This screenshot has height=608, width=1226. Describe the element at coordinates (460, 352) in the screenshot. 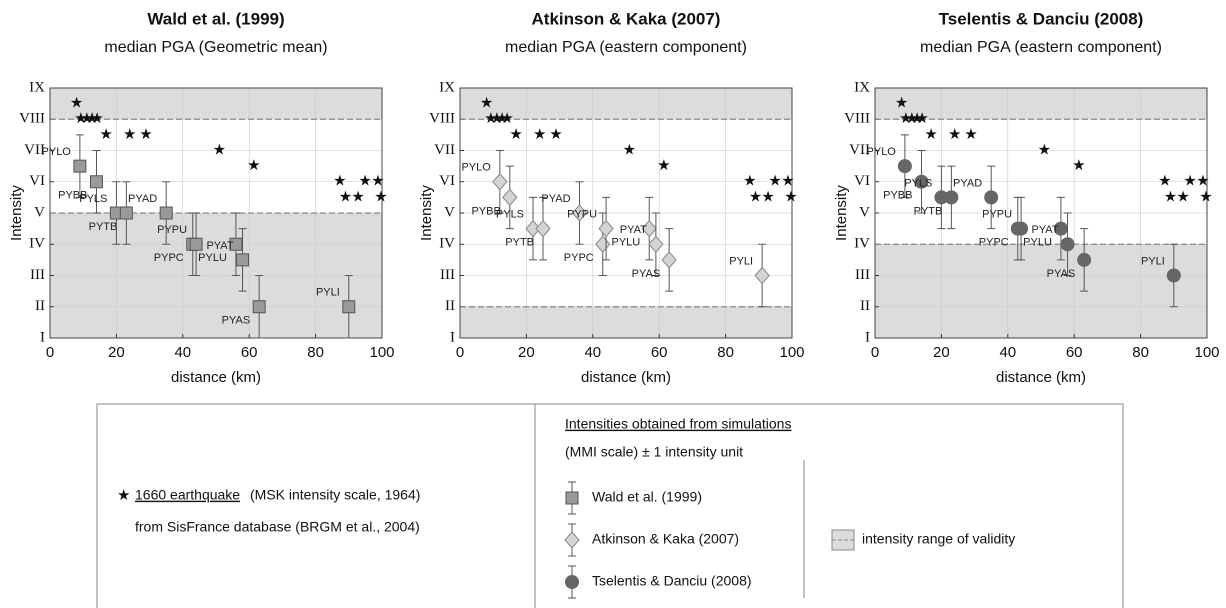

I see `x-tick-label: 0` at that location.